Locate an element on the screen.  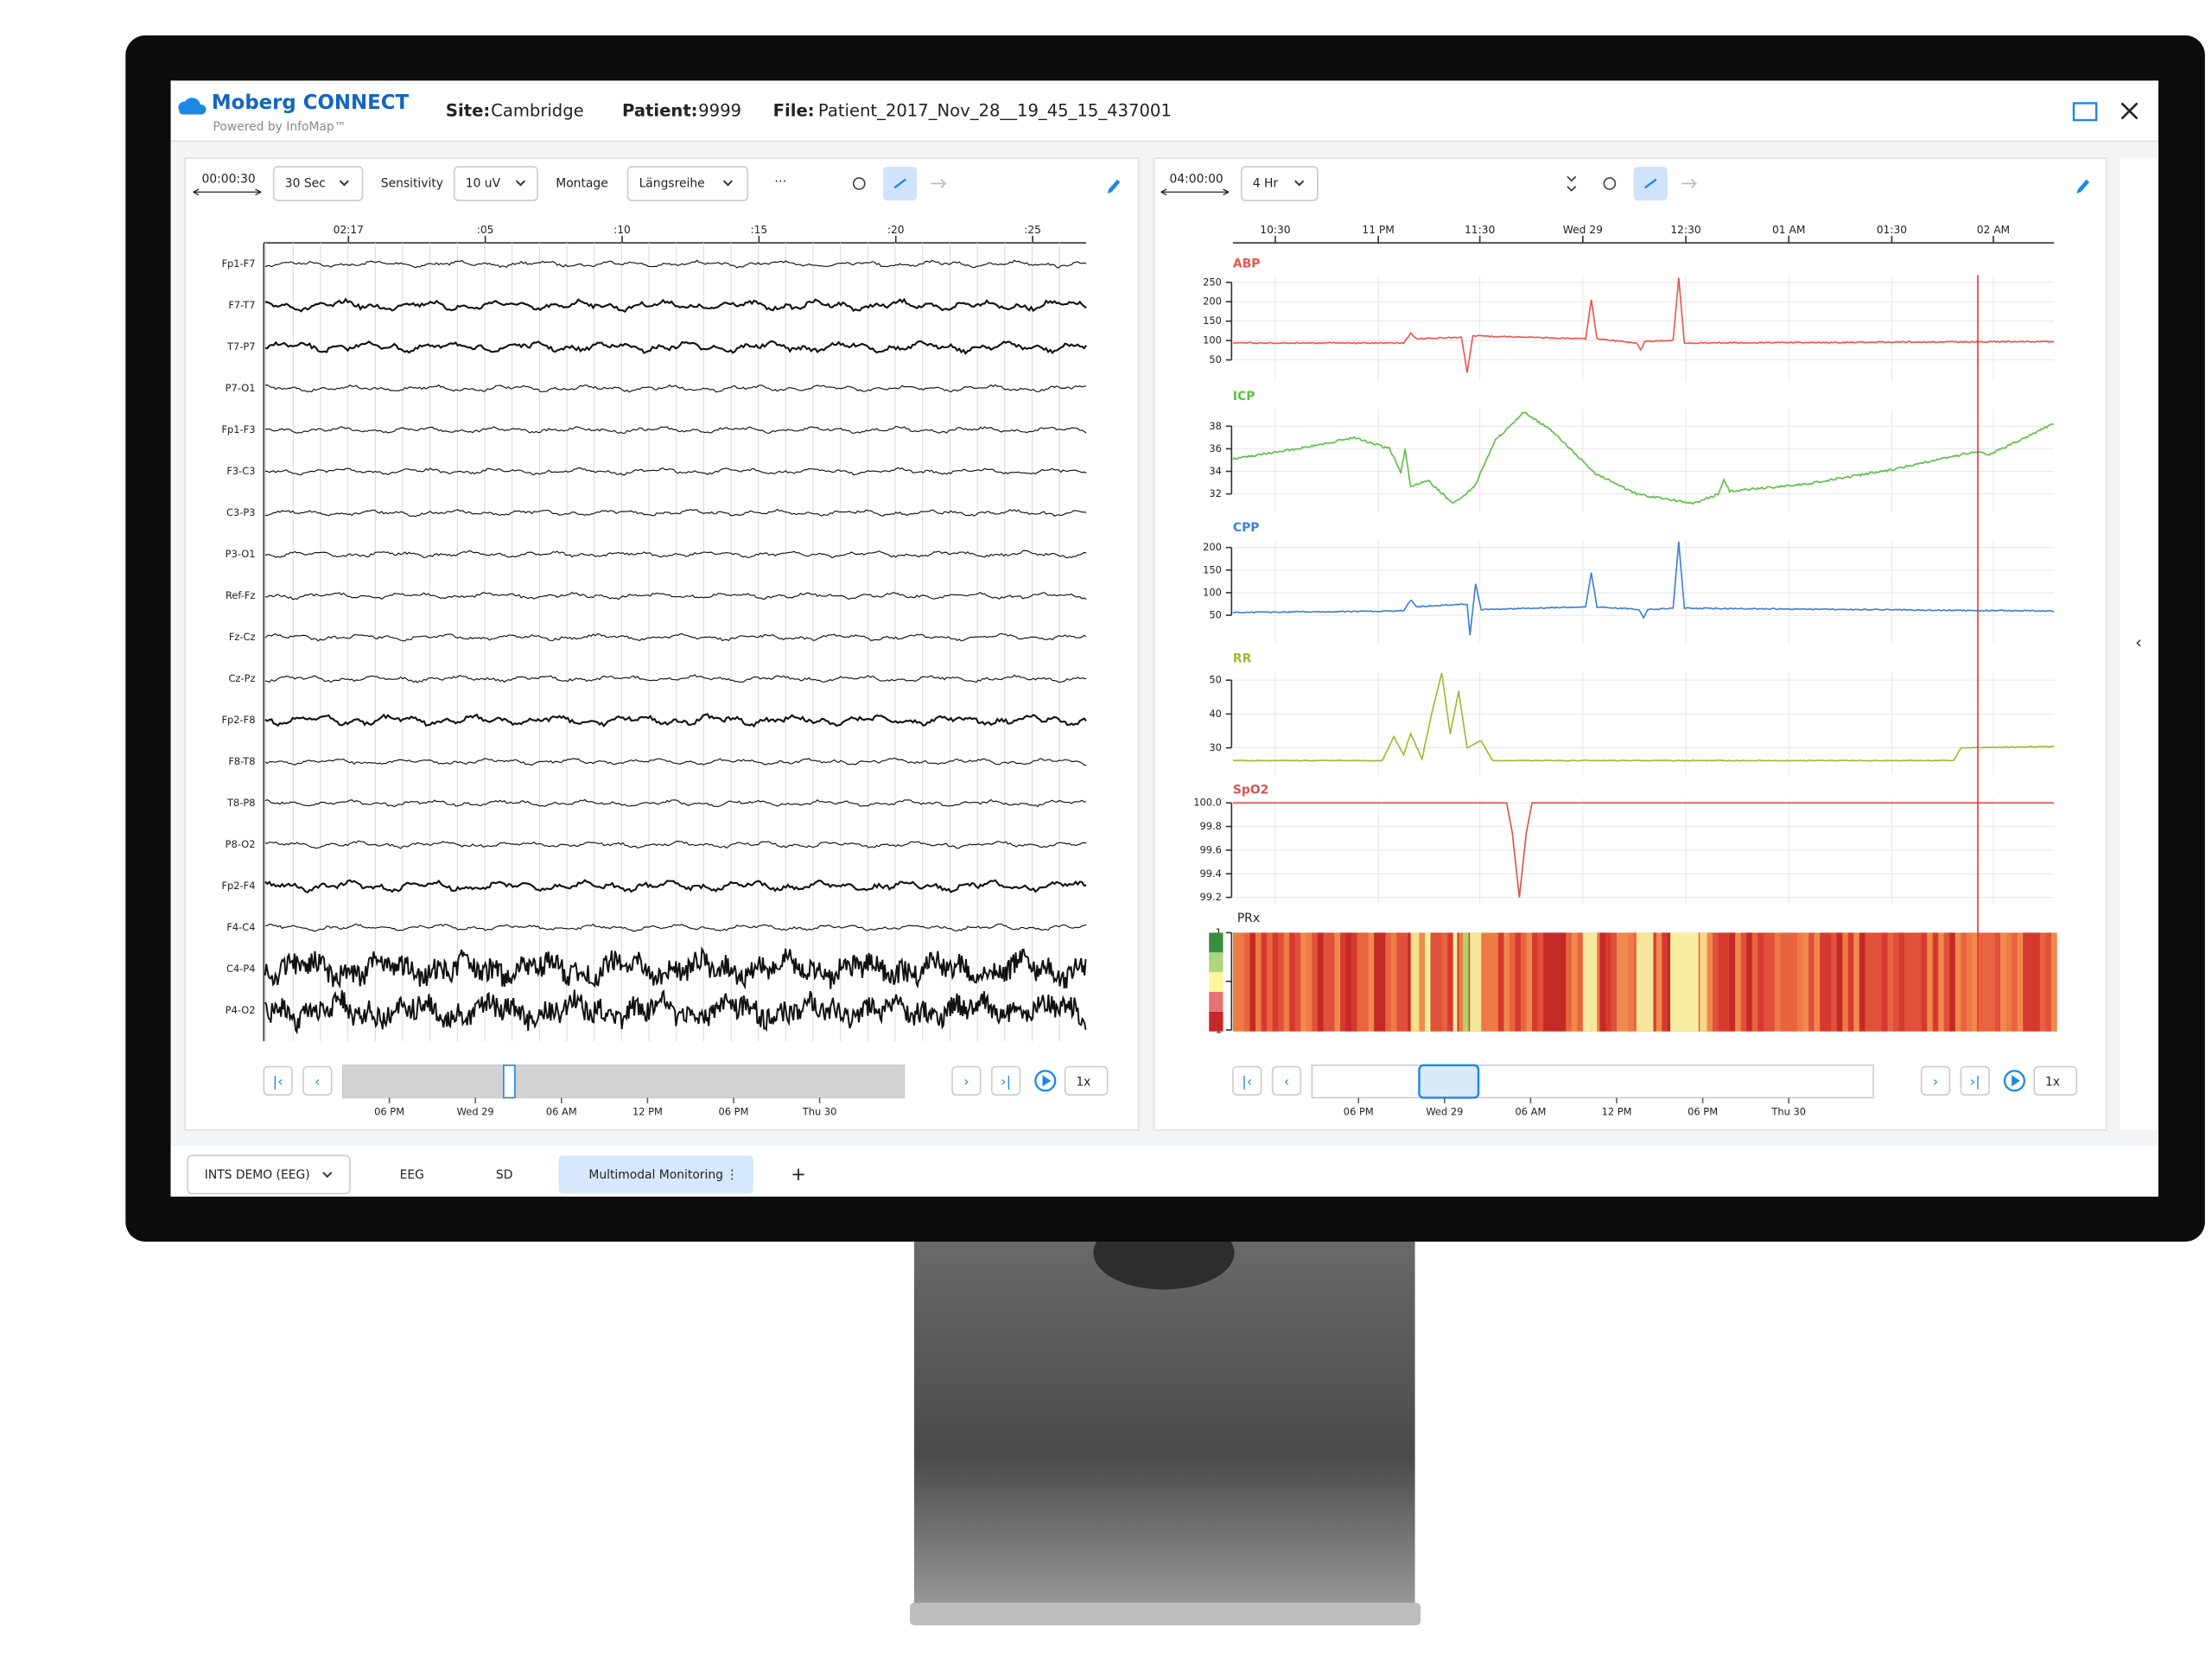
time-tick: 01:30 is located at coordinates (1892, 230).